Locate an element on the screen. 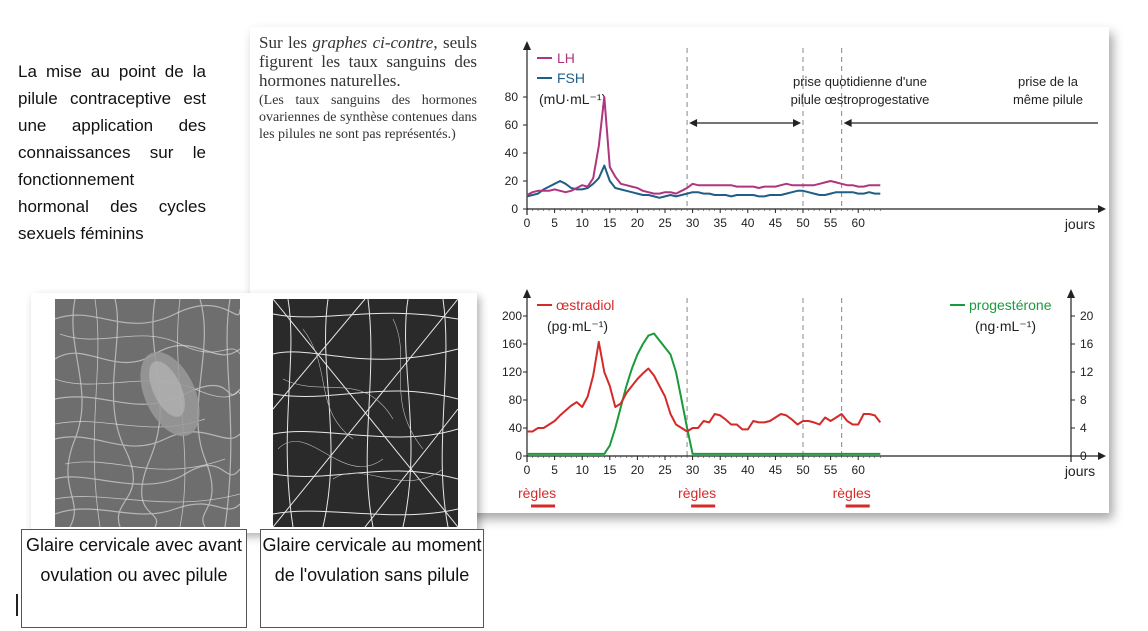  y-tick-label-right: 4 is located at coordinates (1083, 428).